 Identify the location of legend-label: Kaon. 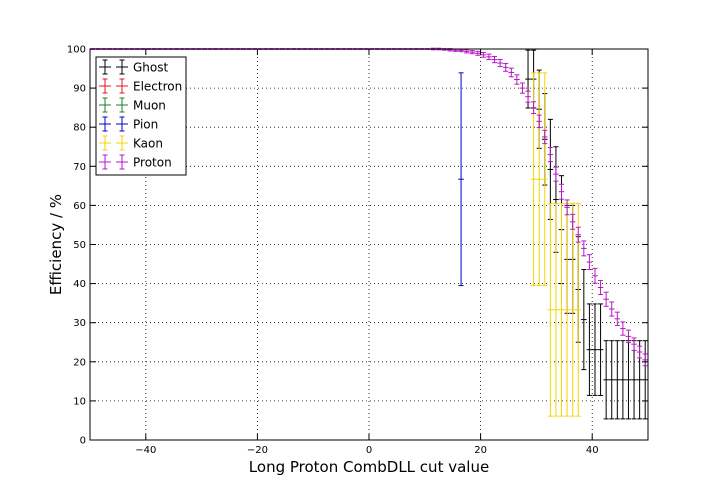
(148, 144).